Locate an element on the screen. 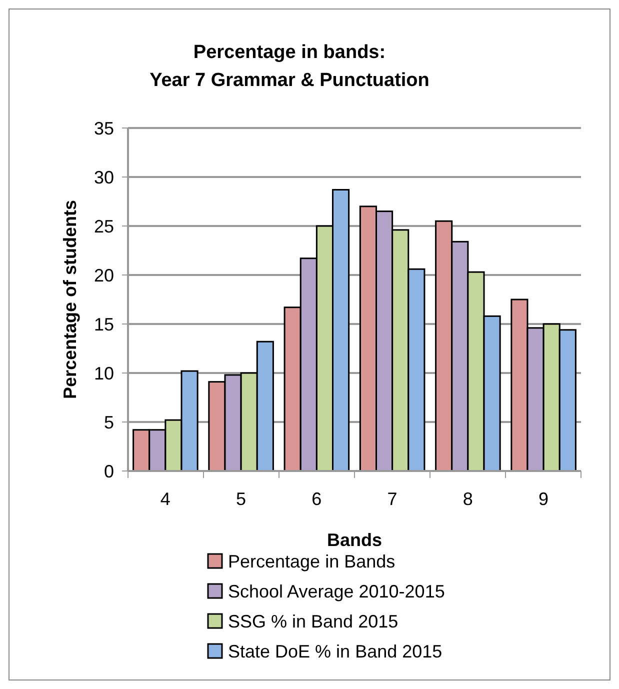 This screenshot has width=619, height=689. y-tick-label: 35 is located at coordinates (104, 128).